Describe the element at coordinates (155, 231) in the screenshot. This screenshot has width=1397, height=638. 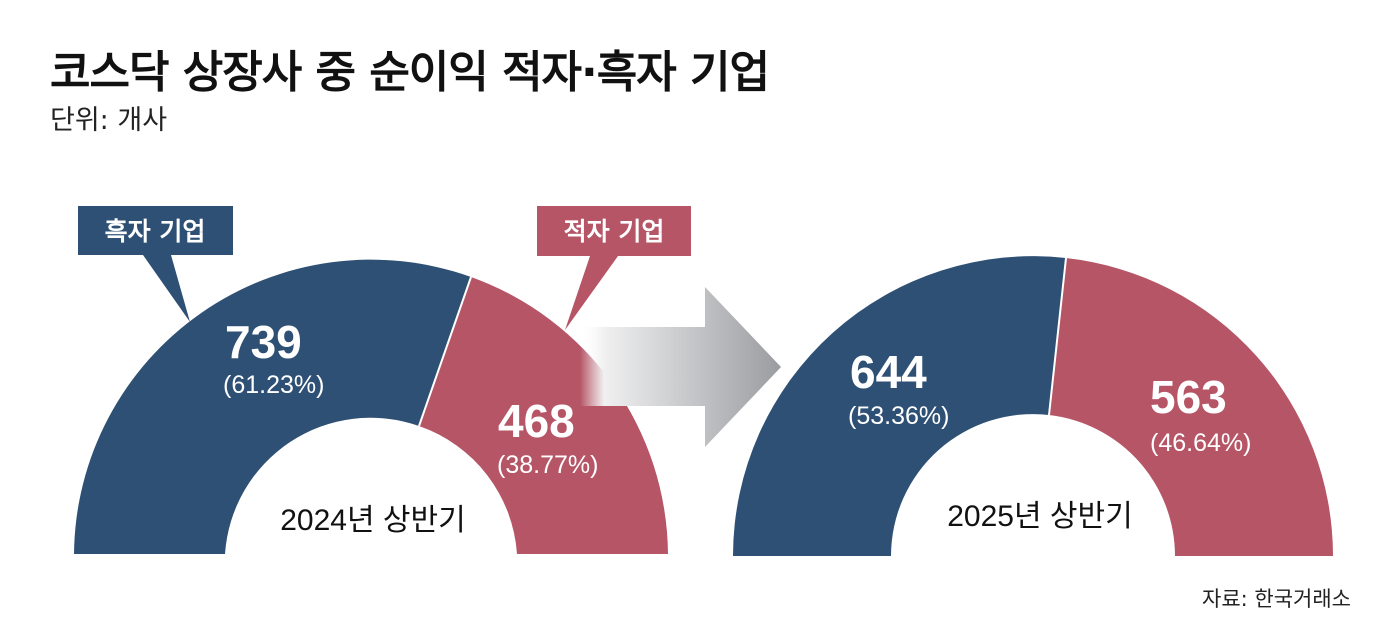
I see `legend-profit-label: 흑자 기업` at that location.